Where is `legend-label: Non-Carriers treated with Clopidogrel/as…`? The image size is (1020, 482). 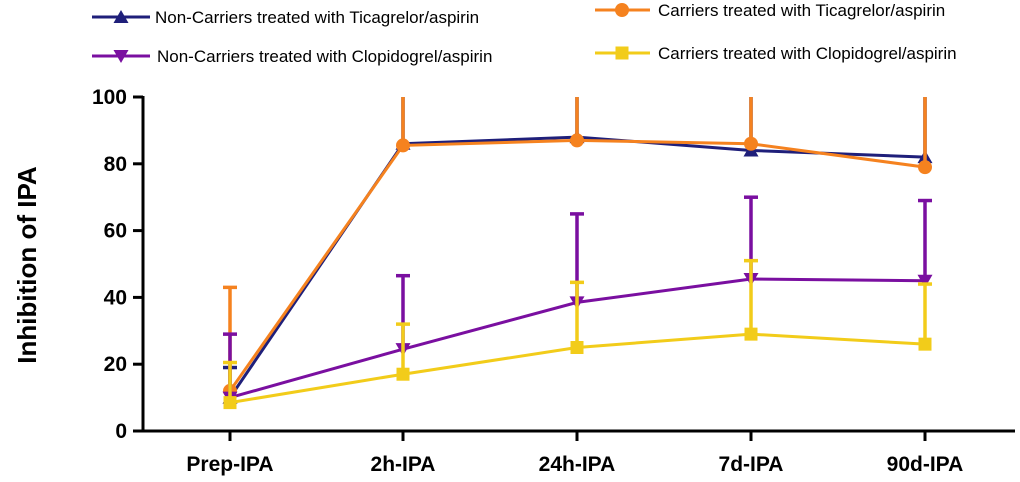 legend-label: Non-Carriers treated with Clopidogrel/as… is located at coordinates (324, 56).